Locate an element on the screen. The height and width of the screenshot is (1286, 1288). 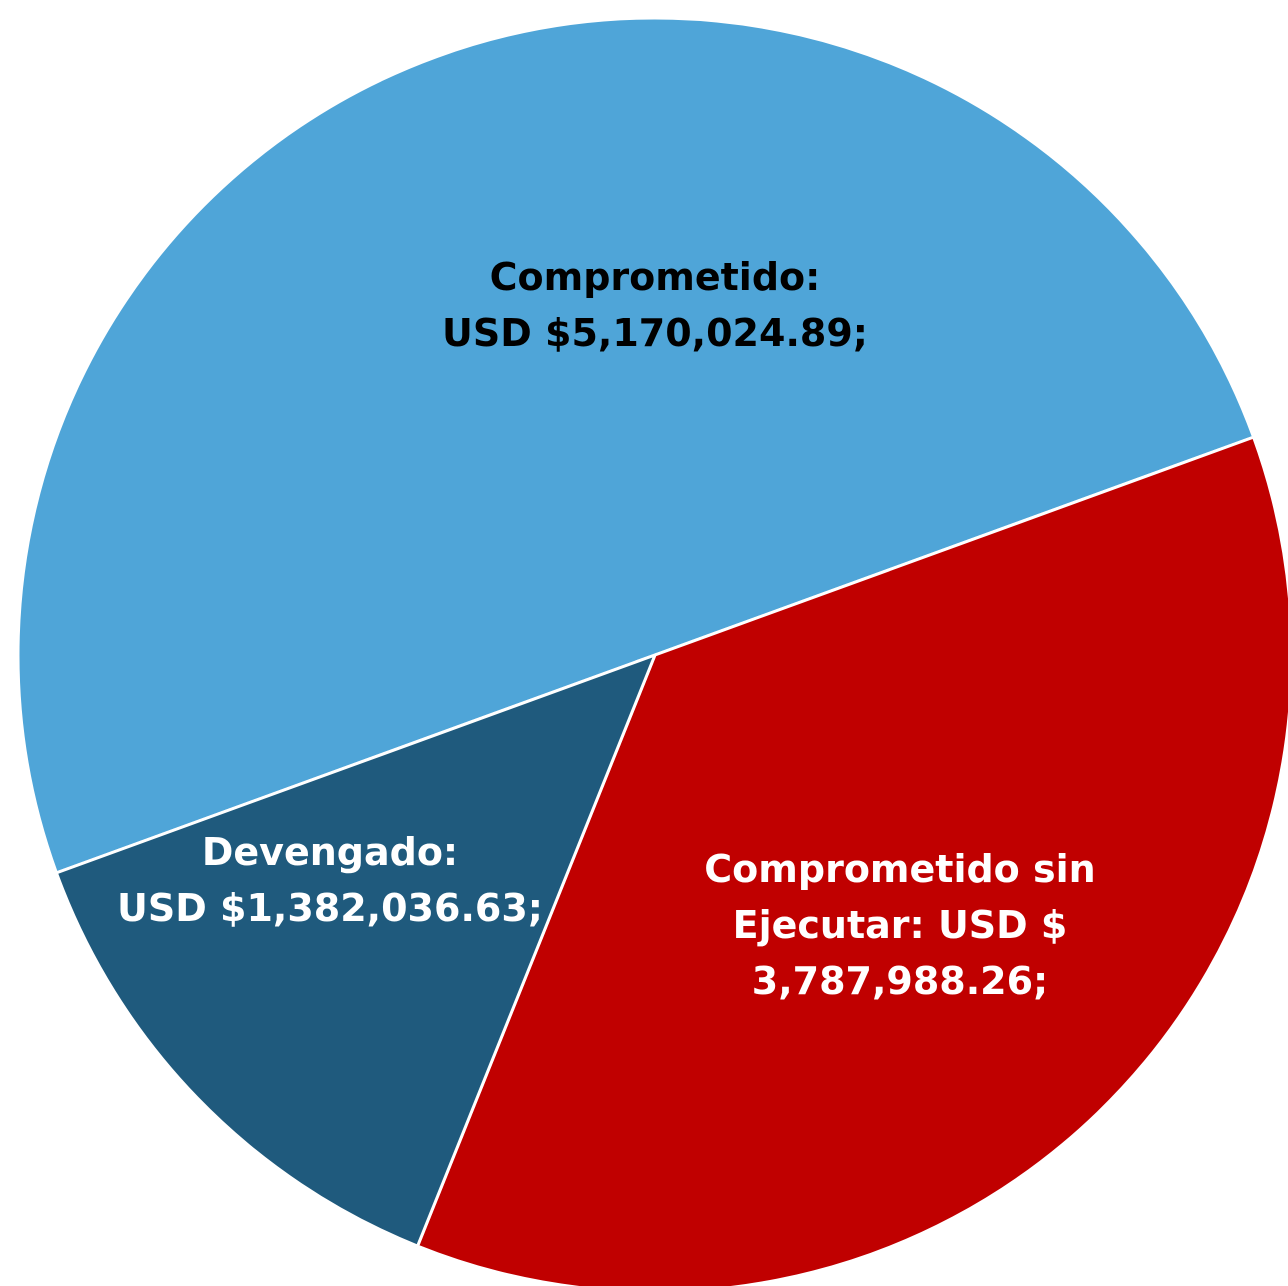
label-part: USD $5,170,024.89; is located at coordinates (655, 333).